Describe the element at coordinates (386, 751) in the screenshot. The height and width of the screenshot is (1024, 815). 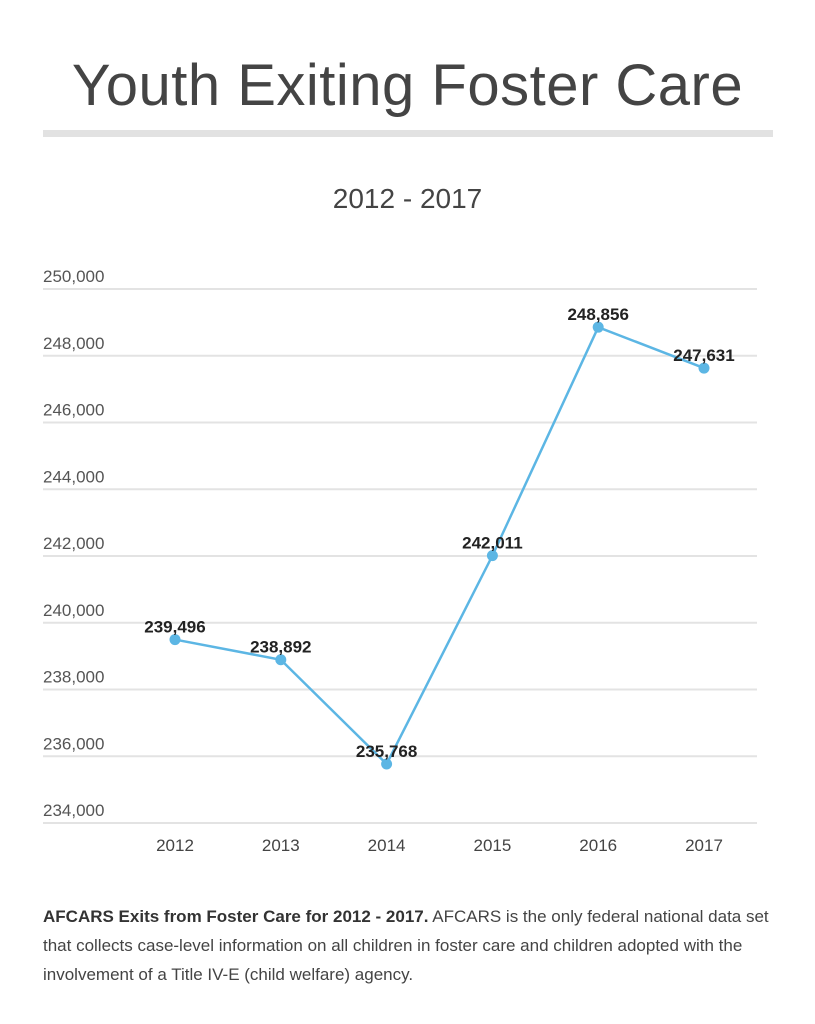
I see `data-label: 235,768` at that location.